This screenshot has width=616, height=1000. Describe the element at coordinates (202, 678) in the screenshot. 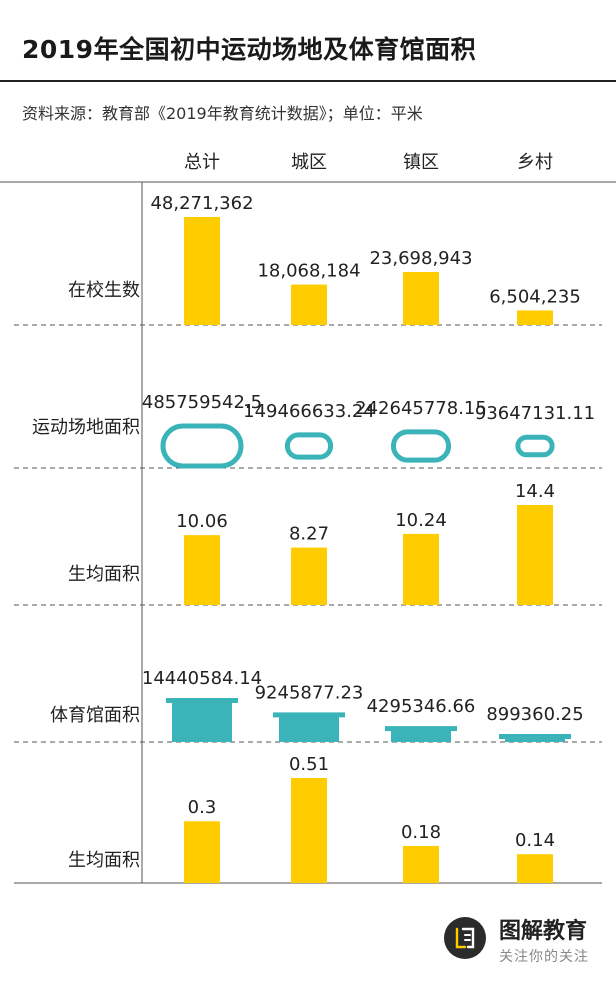

I see `data-label-4-1: 14440584.14` at that location.